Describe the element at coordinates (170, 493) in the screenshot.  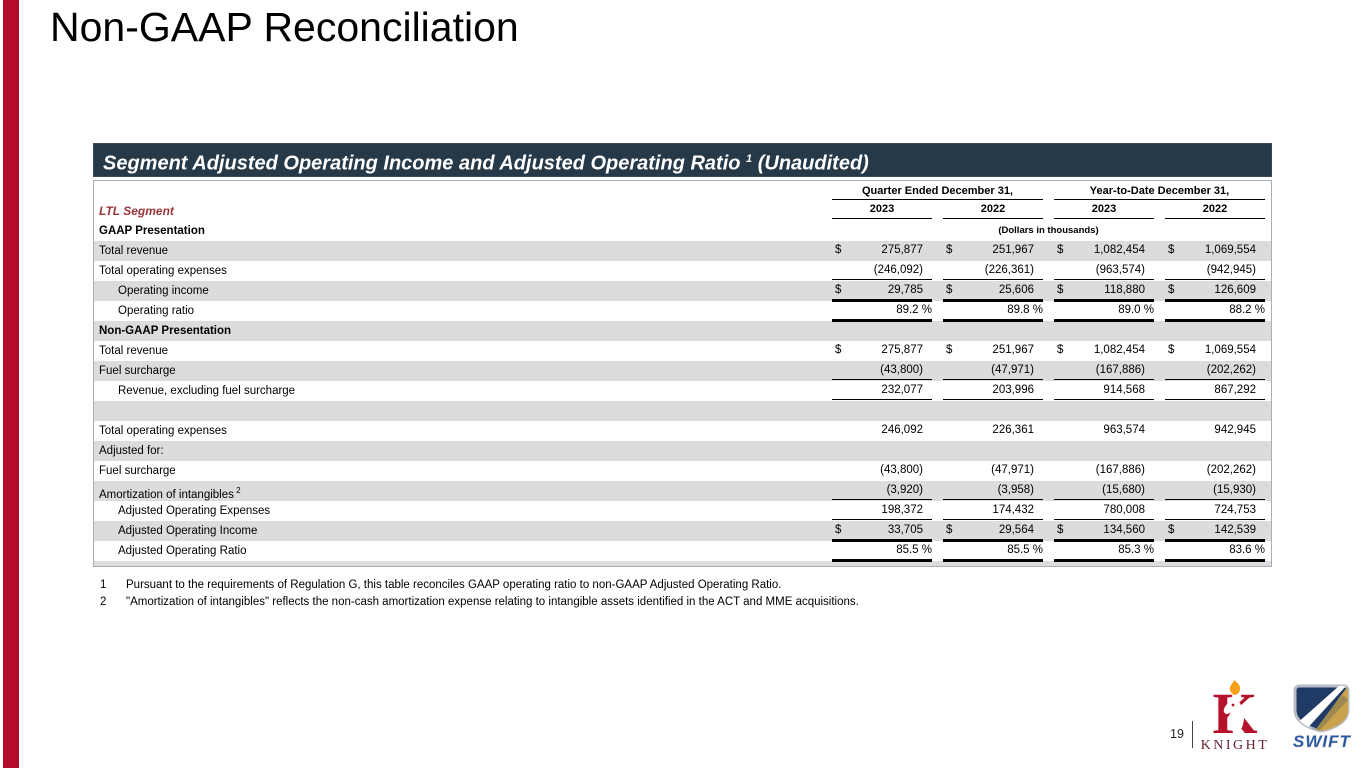
I see `row-label: Amortization of intangibles 2` at that location.